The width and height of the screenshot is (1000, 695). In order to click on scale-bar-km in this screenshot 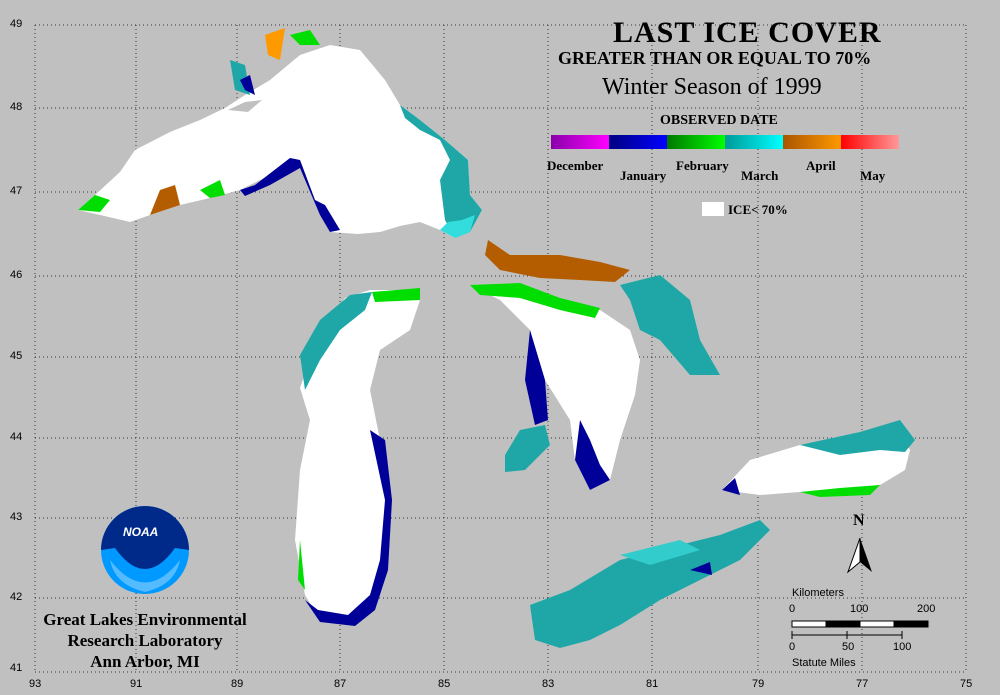, I will do `click(860, 624)`.